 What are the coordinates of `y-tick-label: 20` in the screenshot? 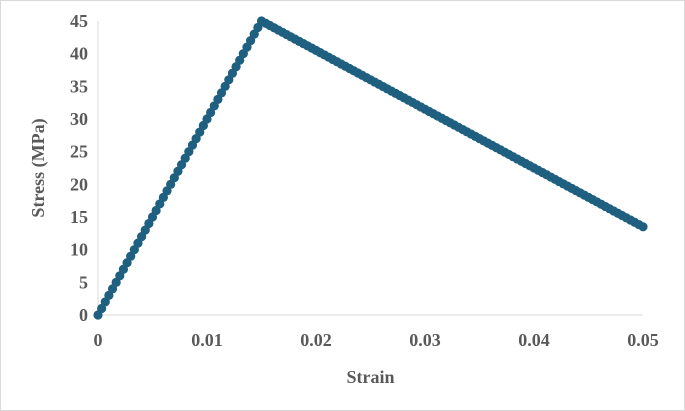 It's located at (79, 184).